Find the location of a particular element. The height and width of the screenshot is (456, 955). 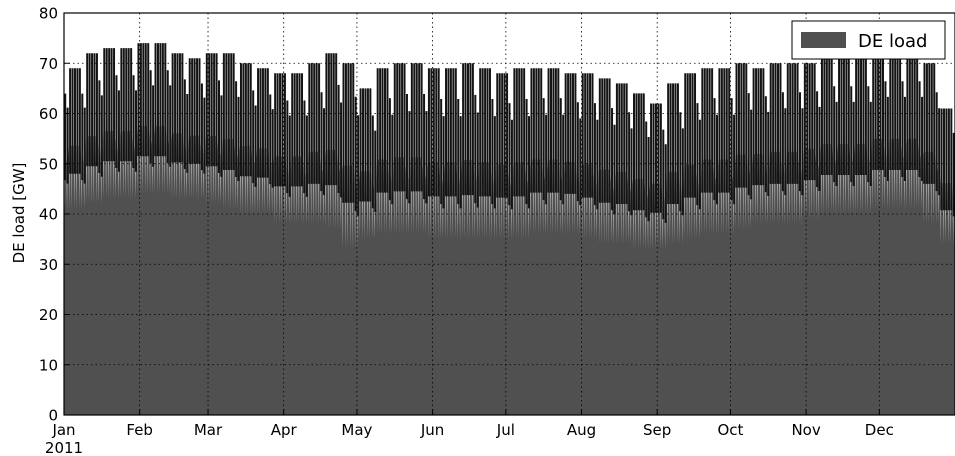

x-tick-label: May is located at coordinates (356, 430).